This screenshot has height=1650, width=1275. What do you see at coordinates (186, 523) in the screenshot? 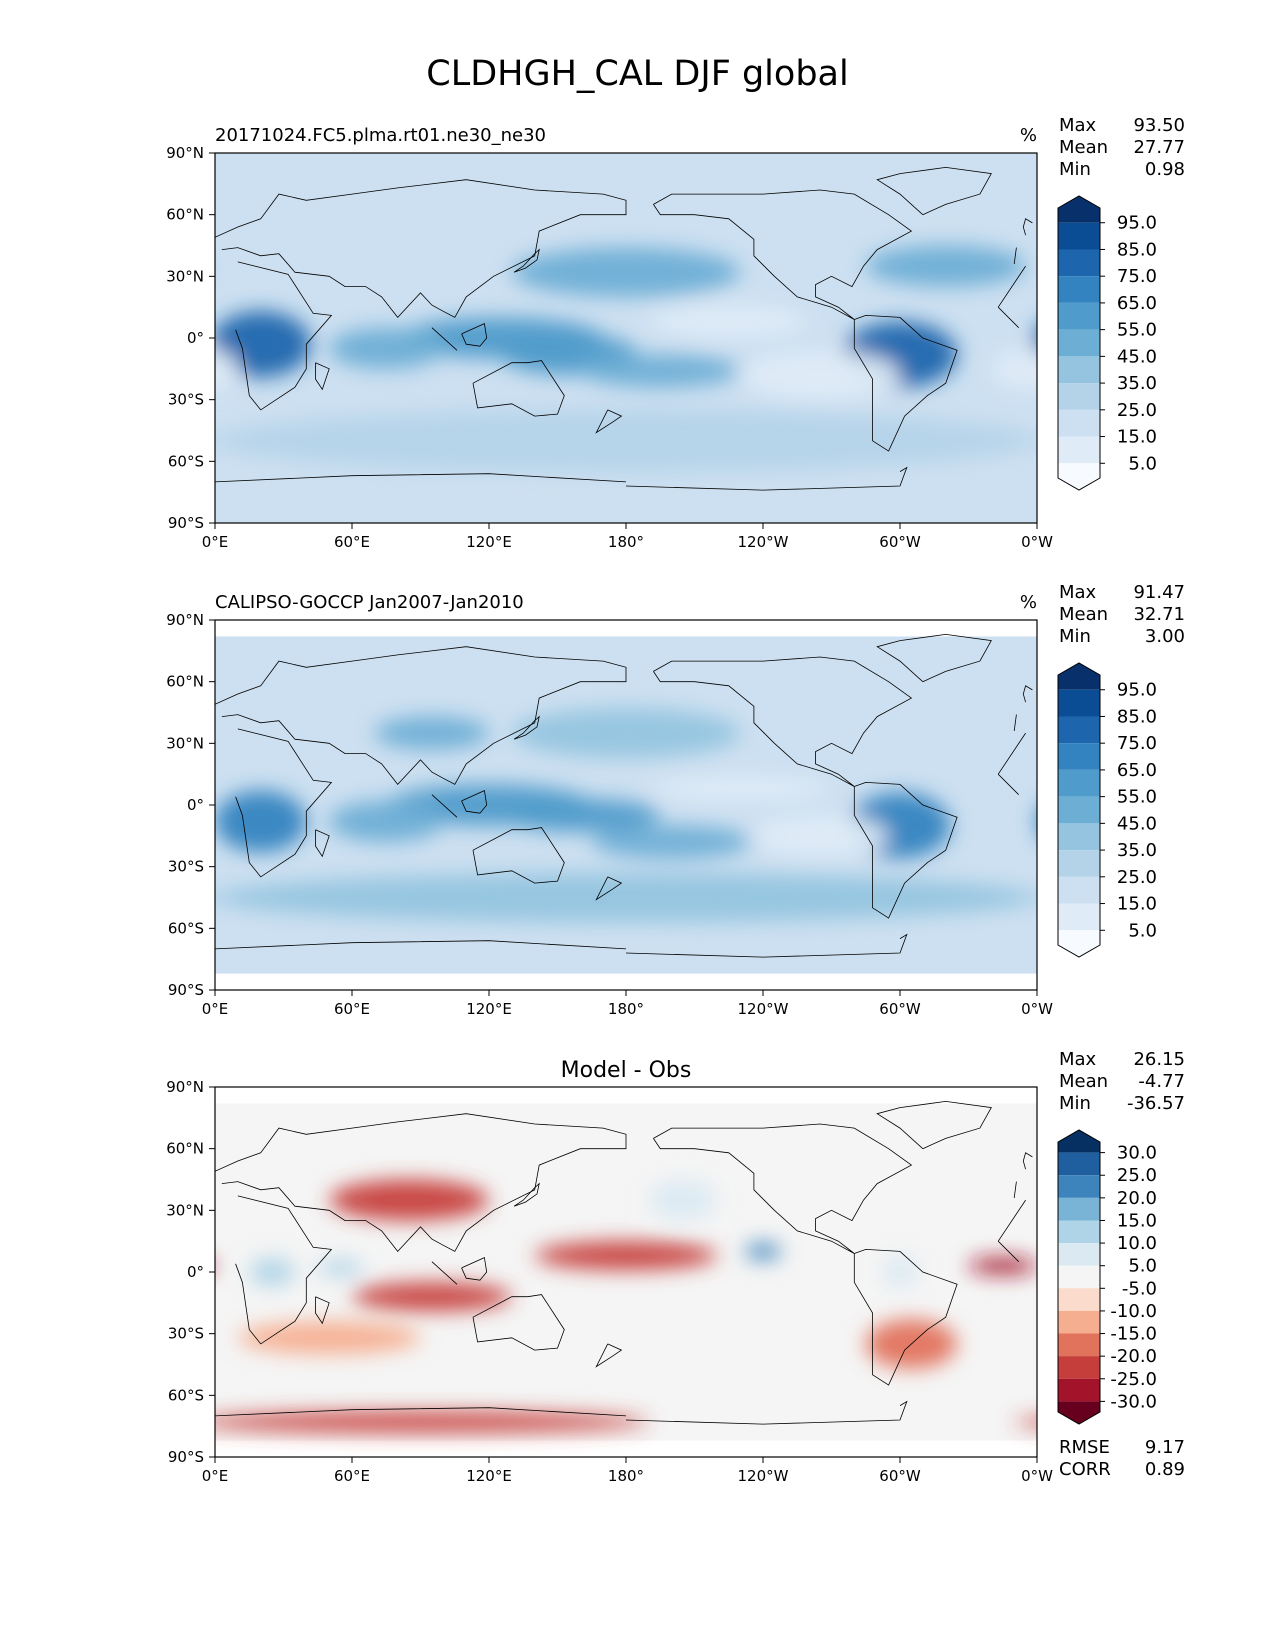
I see `y-tick-label: 90°S` at bounding box center [186, 523].